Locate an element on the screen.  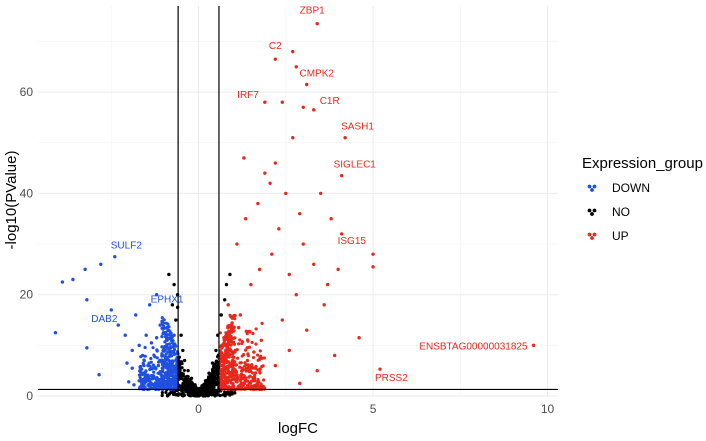
gene-label: DAB2 is located at coordinates (104, 319).